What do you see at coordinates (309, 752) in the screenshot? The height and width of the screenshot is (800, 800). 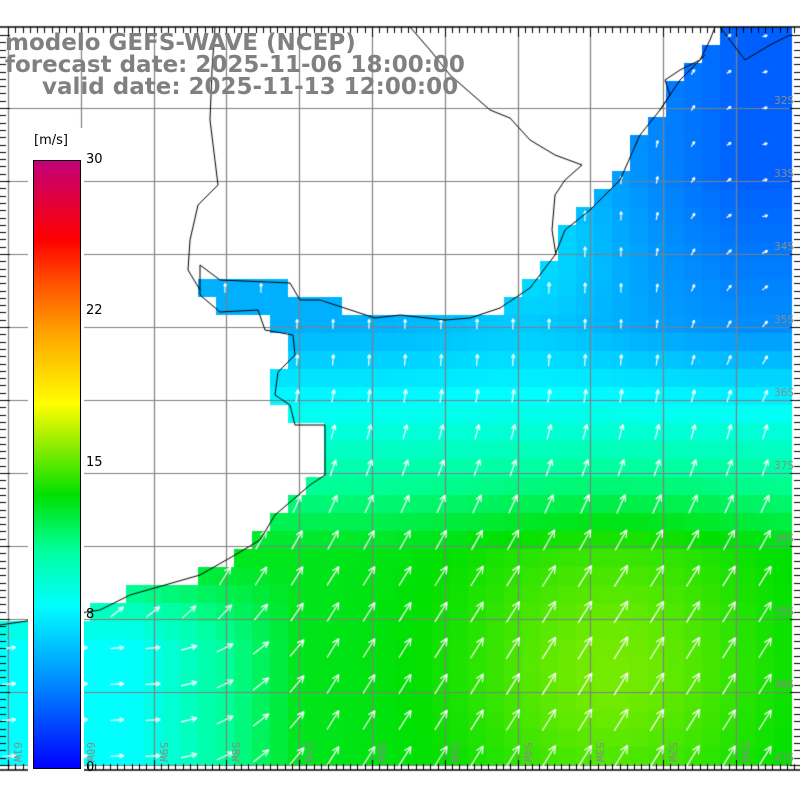 I see `longitude-label: 57W` at bounding box center [309, 752].